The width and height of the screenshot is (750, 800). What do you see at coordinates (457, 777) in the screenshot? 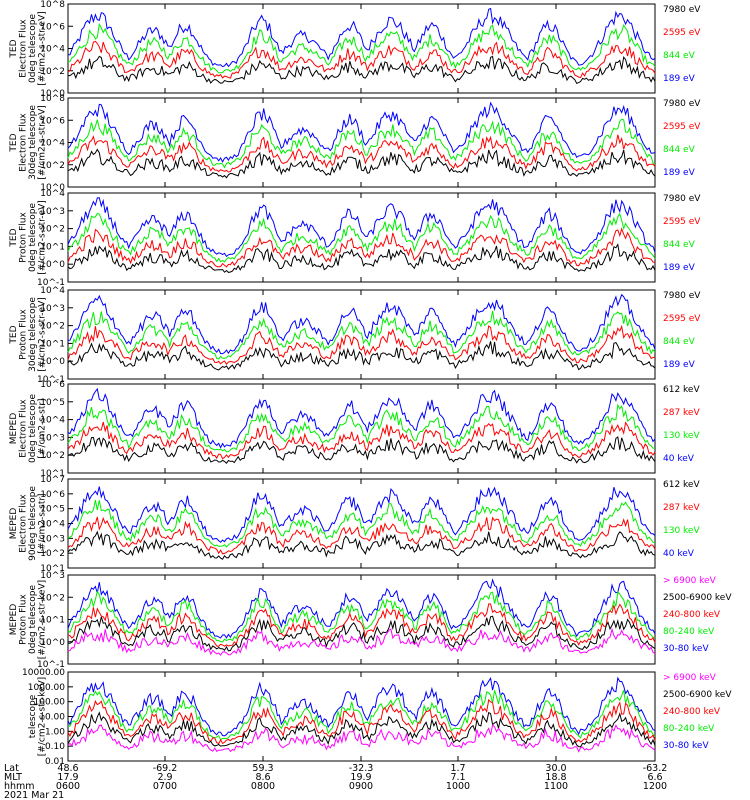
I see `footer-mlt: 7.1` at bounding box center [457, 777].